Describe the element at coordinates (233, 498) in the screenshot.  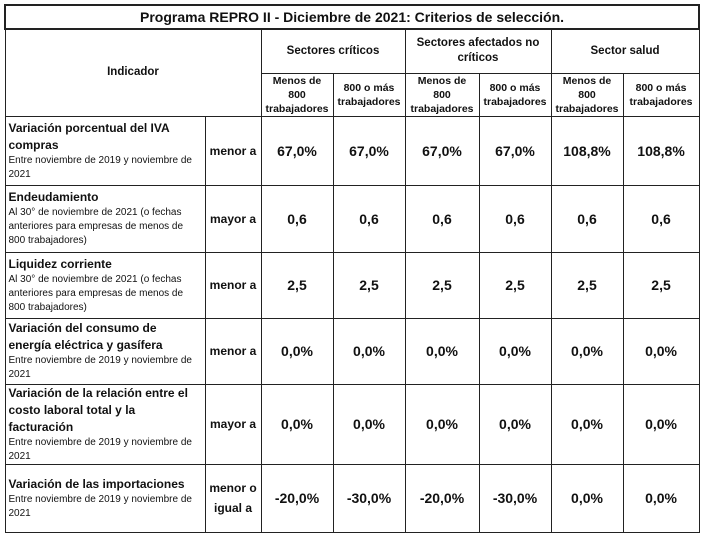
I see `comparator: menor o igual a` at that location.